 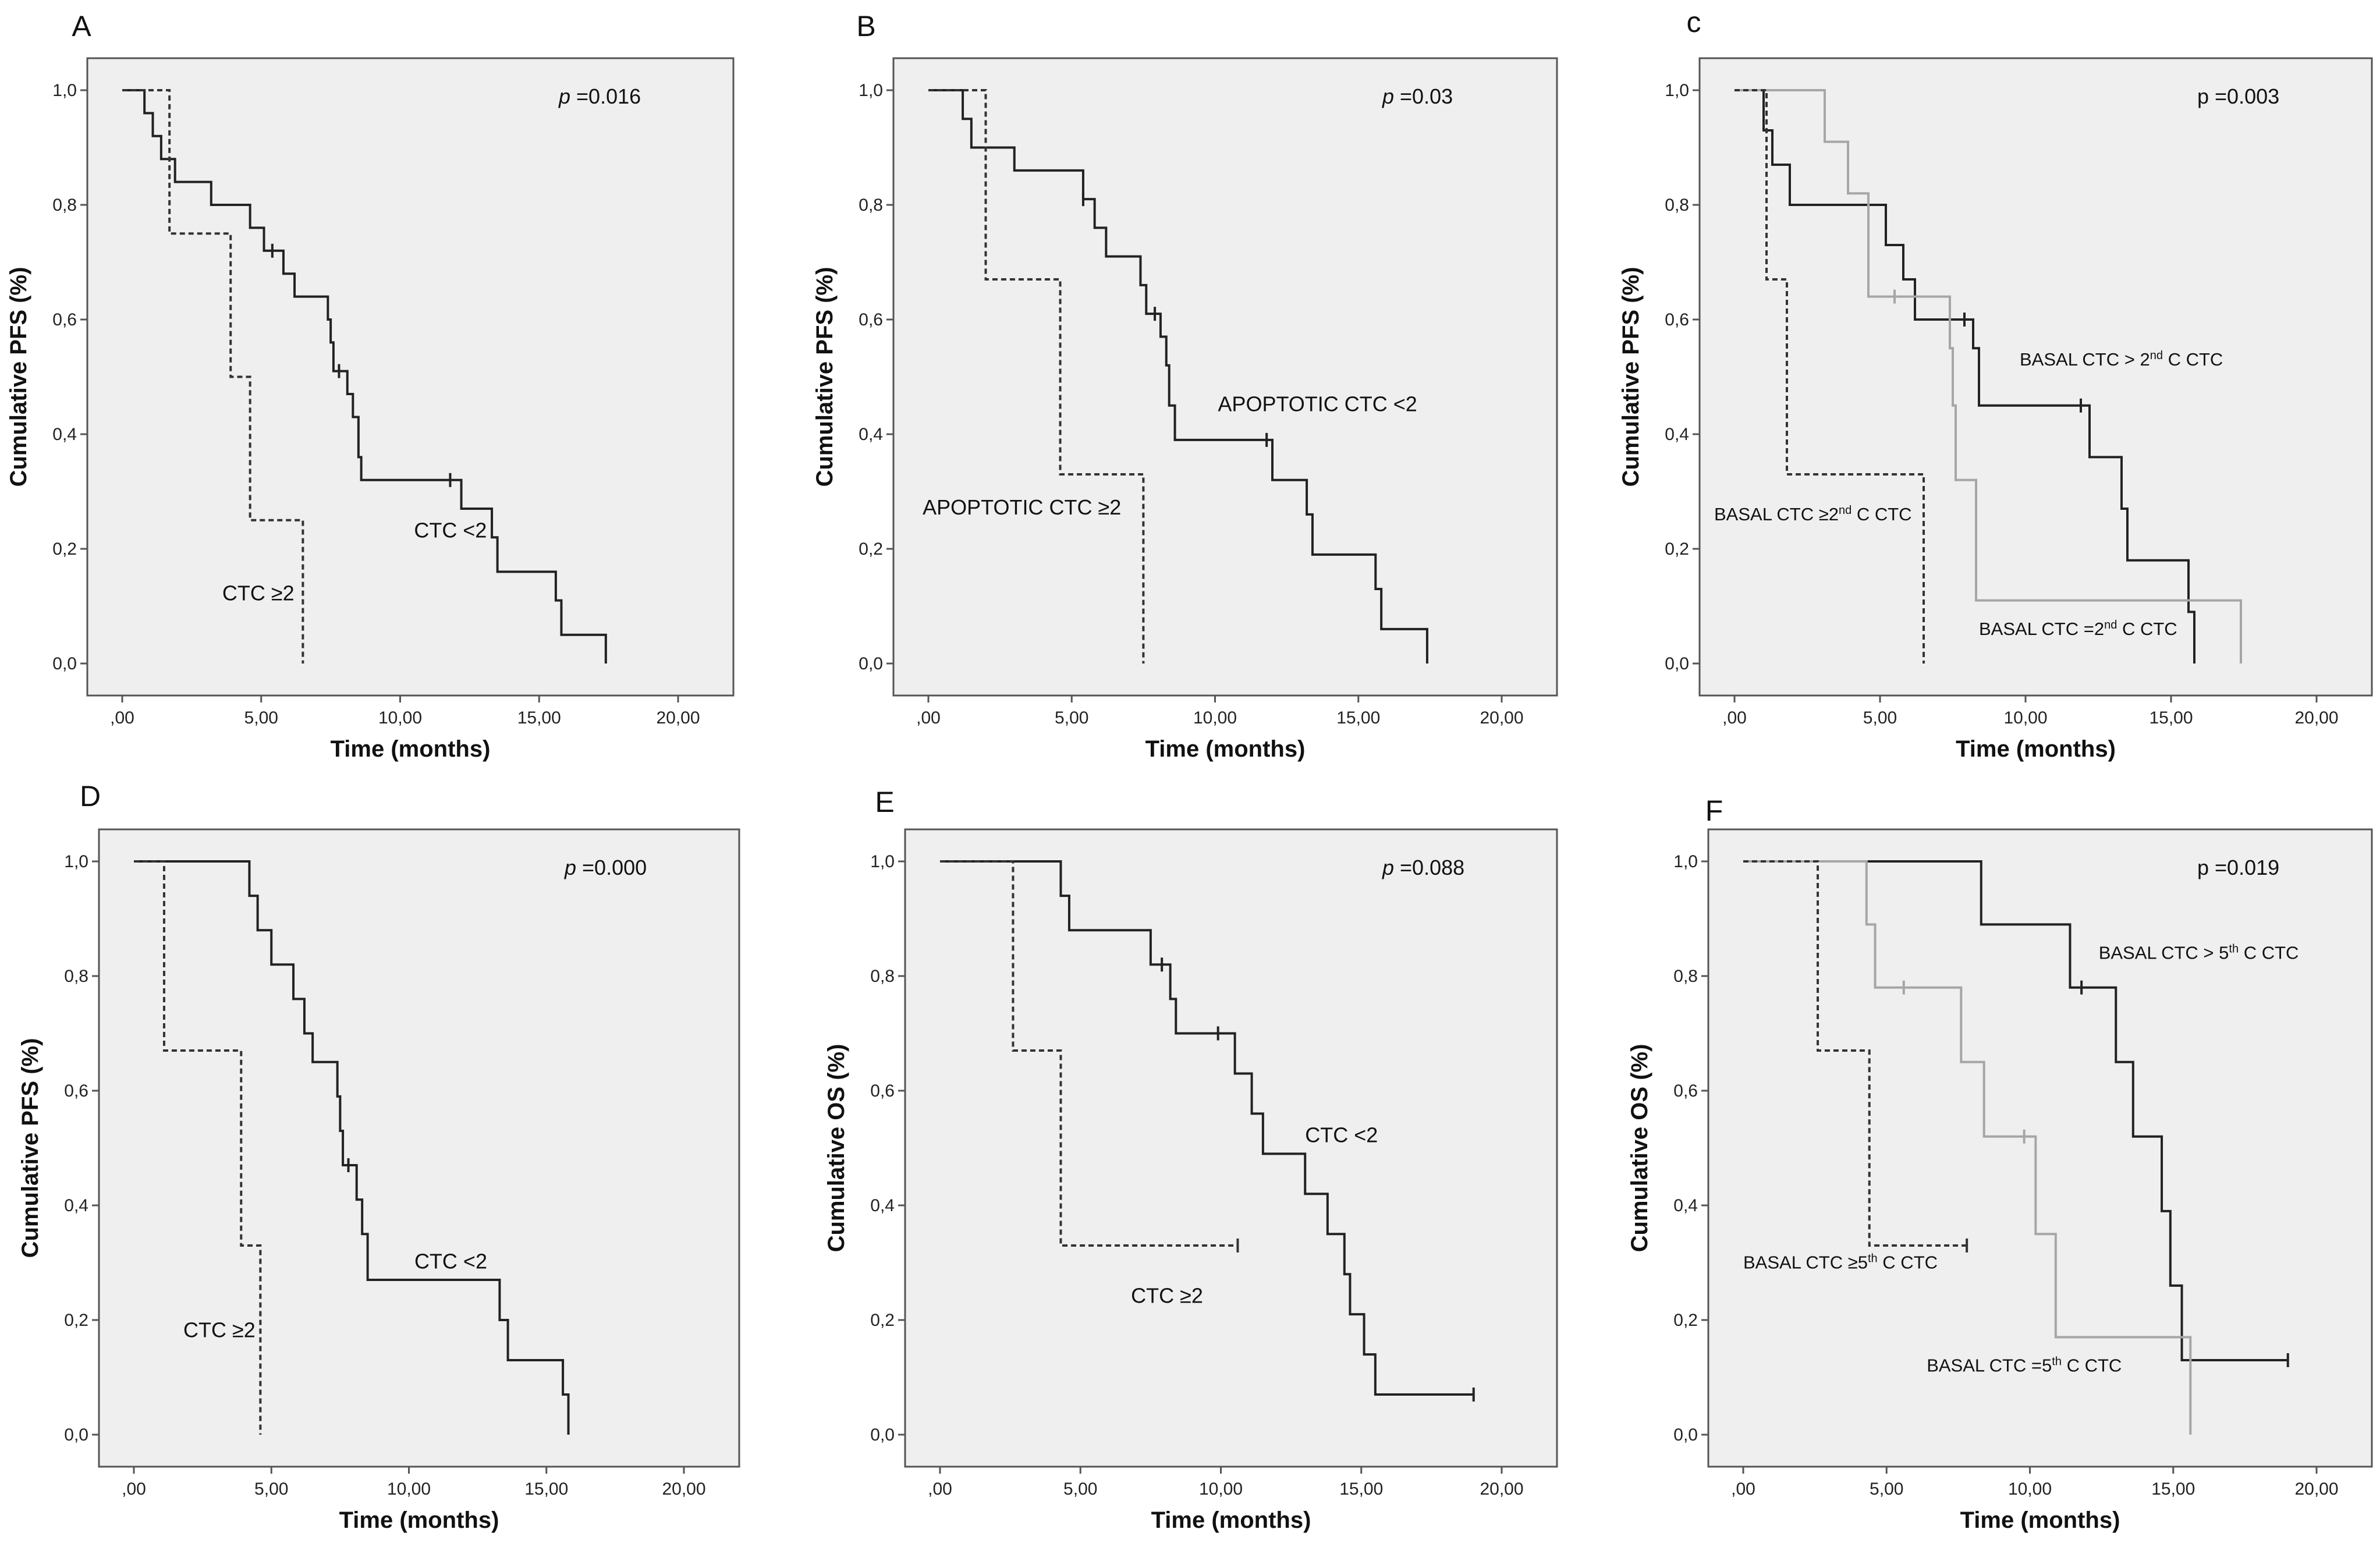 I want to click on curve-label: BASAL CTC ≥5th C CTC, so click(x=1840, y=1262).